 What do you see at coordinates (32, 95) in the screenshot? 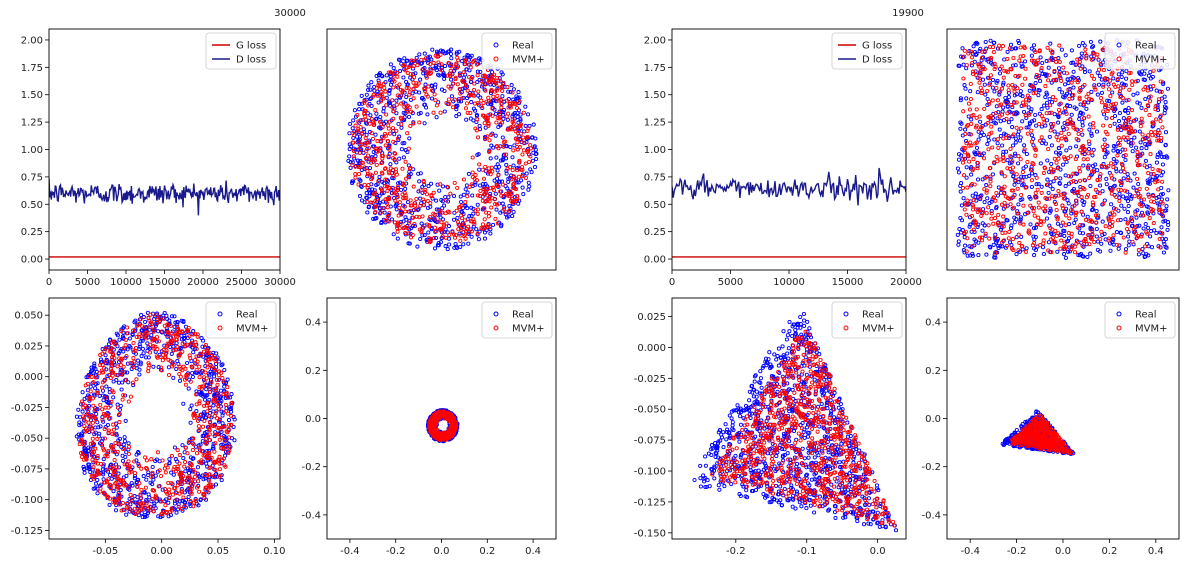
I see `y-tick-label: 1.50` at bounding box center [32, 95].